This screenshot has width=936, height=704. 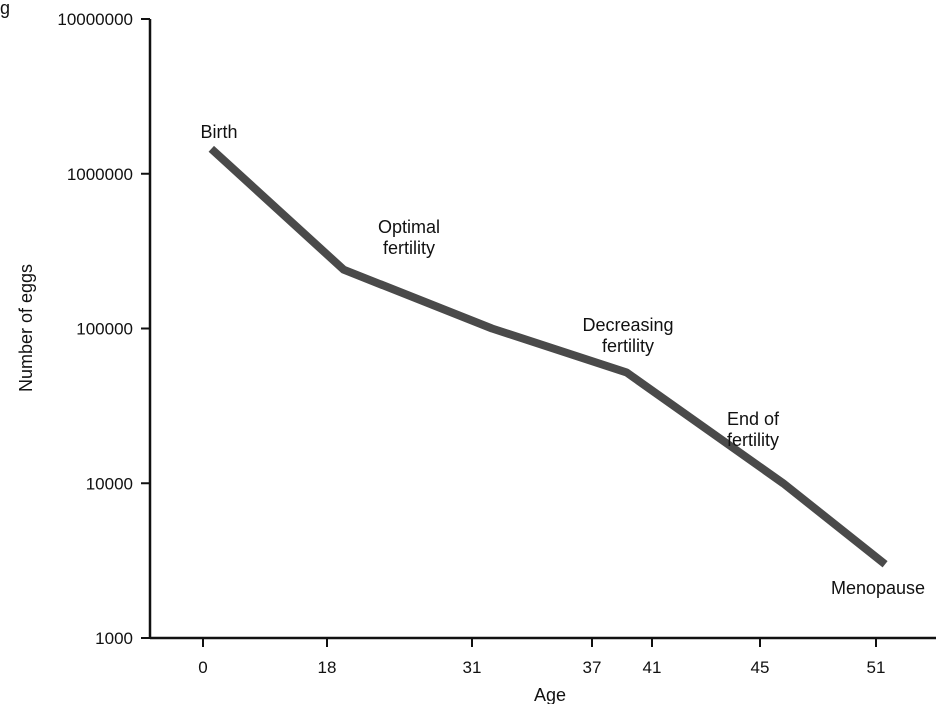 I want to click on y-tick-label: 10000000, so click(x=95, y=19).